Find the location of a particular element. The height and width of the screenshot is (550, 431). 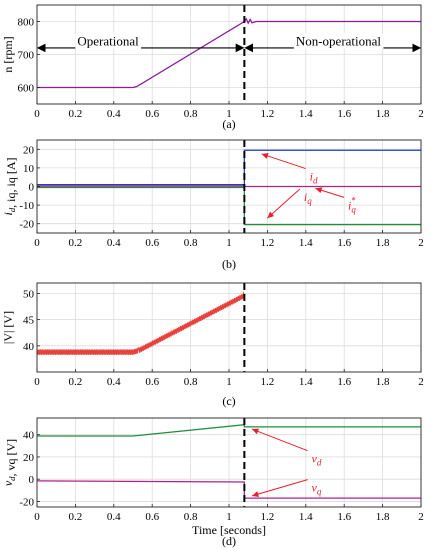

panel-caption: (b) is located at coordinates (229, 264).